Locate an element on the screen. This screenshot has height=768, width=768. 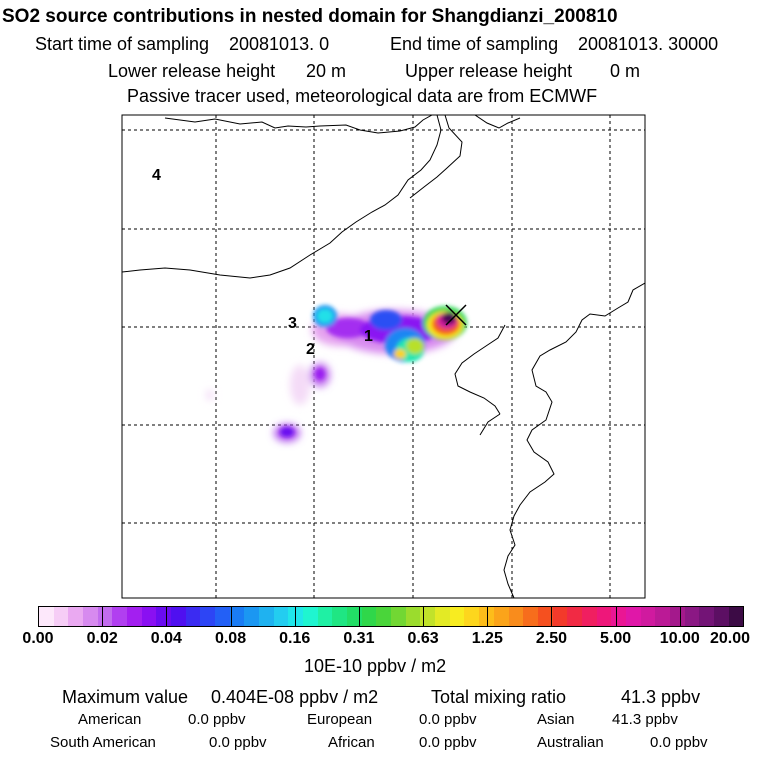
lower-height-label: Lower release height is located at coordinates (192, 71).